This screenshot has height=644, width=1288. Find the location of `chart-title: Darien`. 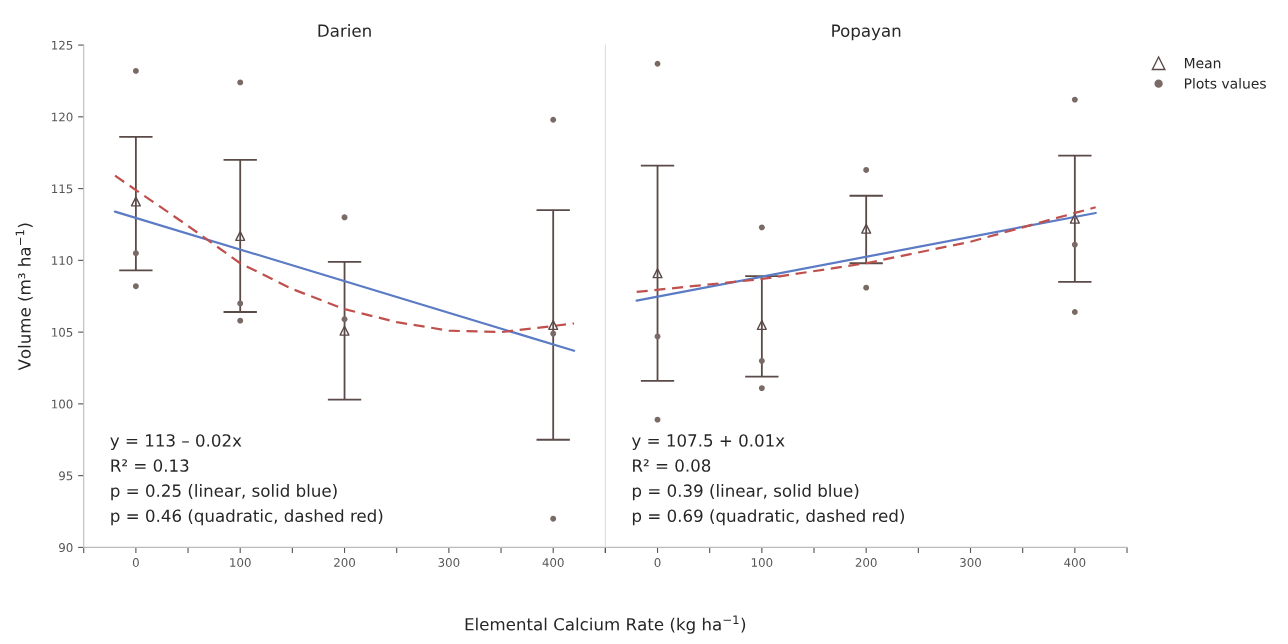

chart-title: Darien is located at coordinates (344, 30).